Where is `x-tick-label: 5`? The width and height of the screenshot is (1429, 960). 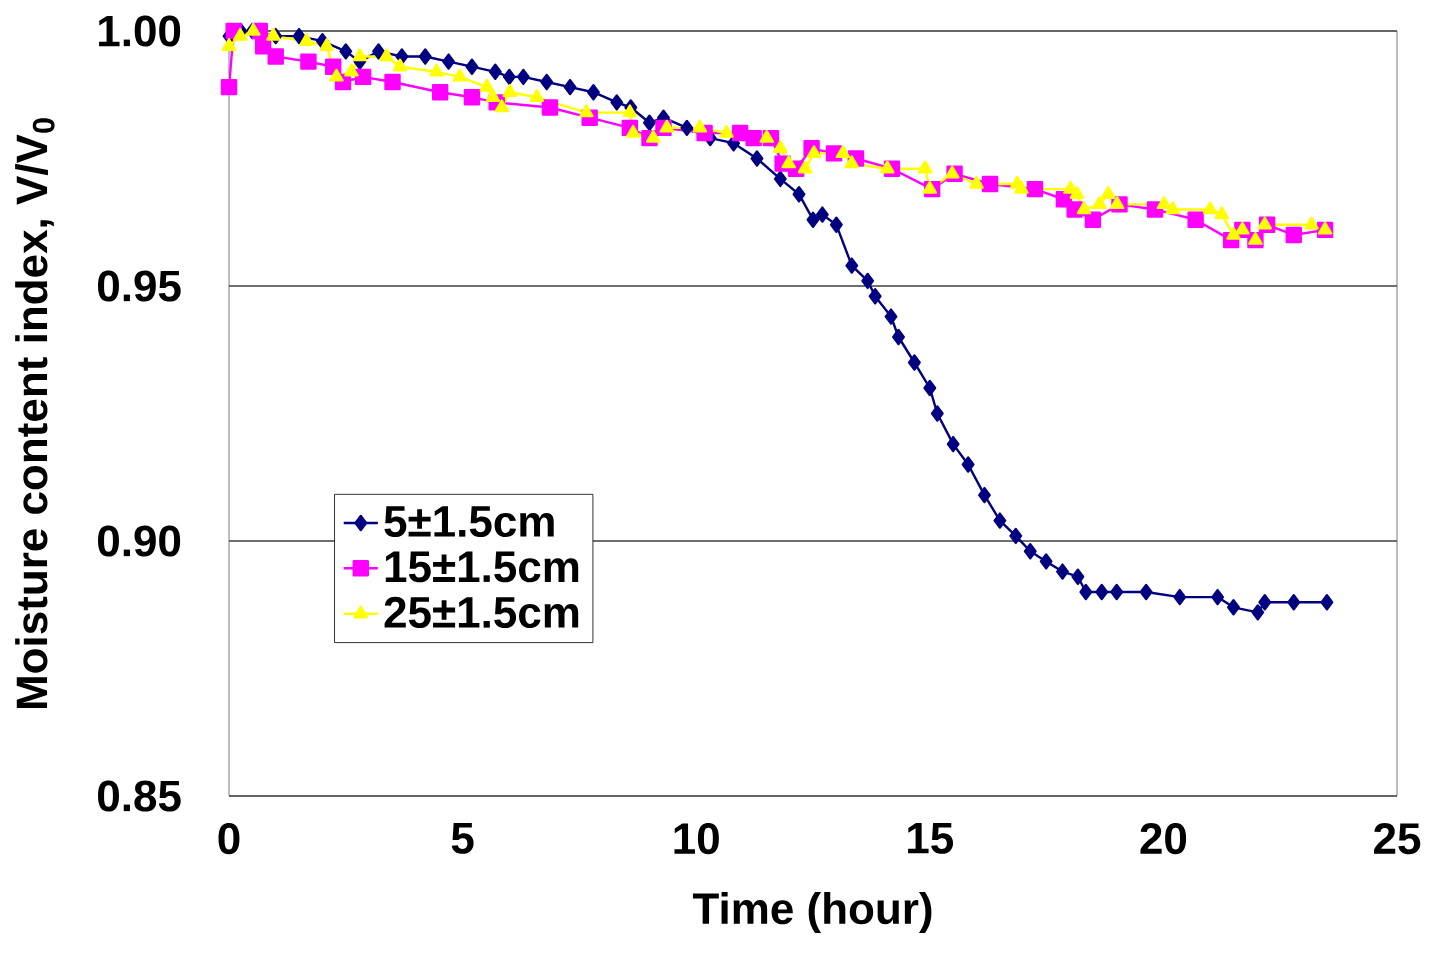 x-tick-label: 5 is located at coordinates (462, 838).